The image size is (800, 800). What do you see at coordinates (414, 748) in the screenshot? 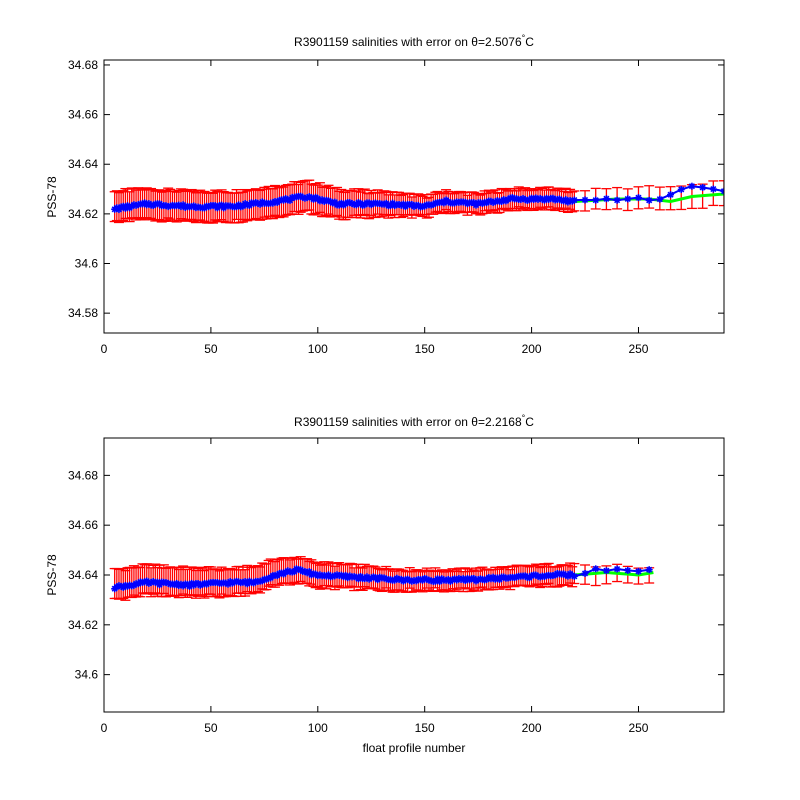
I see `plot-bottom-xlabel: float profile number` at bounding box center [414, 748].